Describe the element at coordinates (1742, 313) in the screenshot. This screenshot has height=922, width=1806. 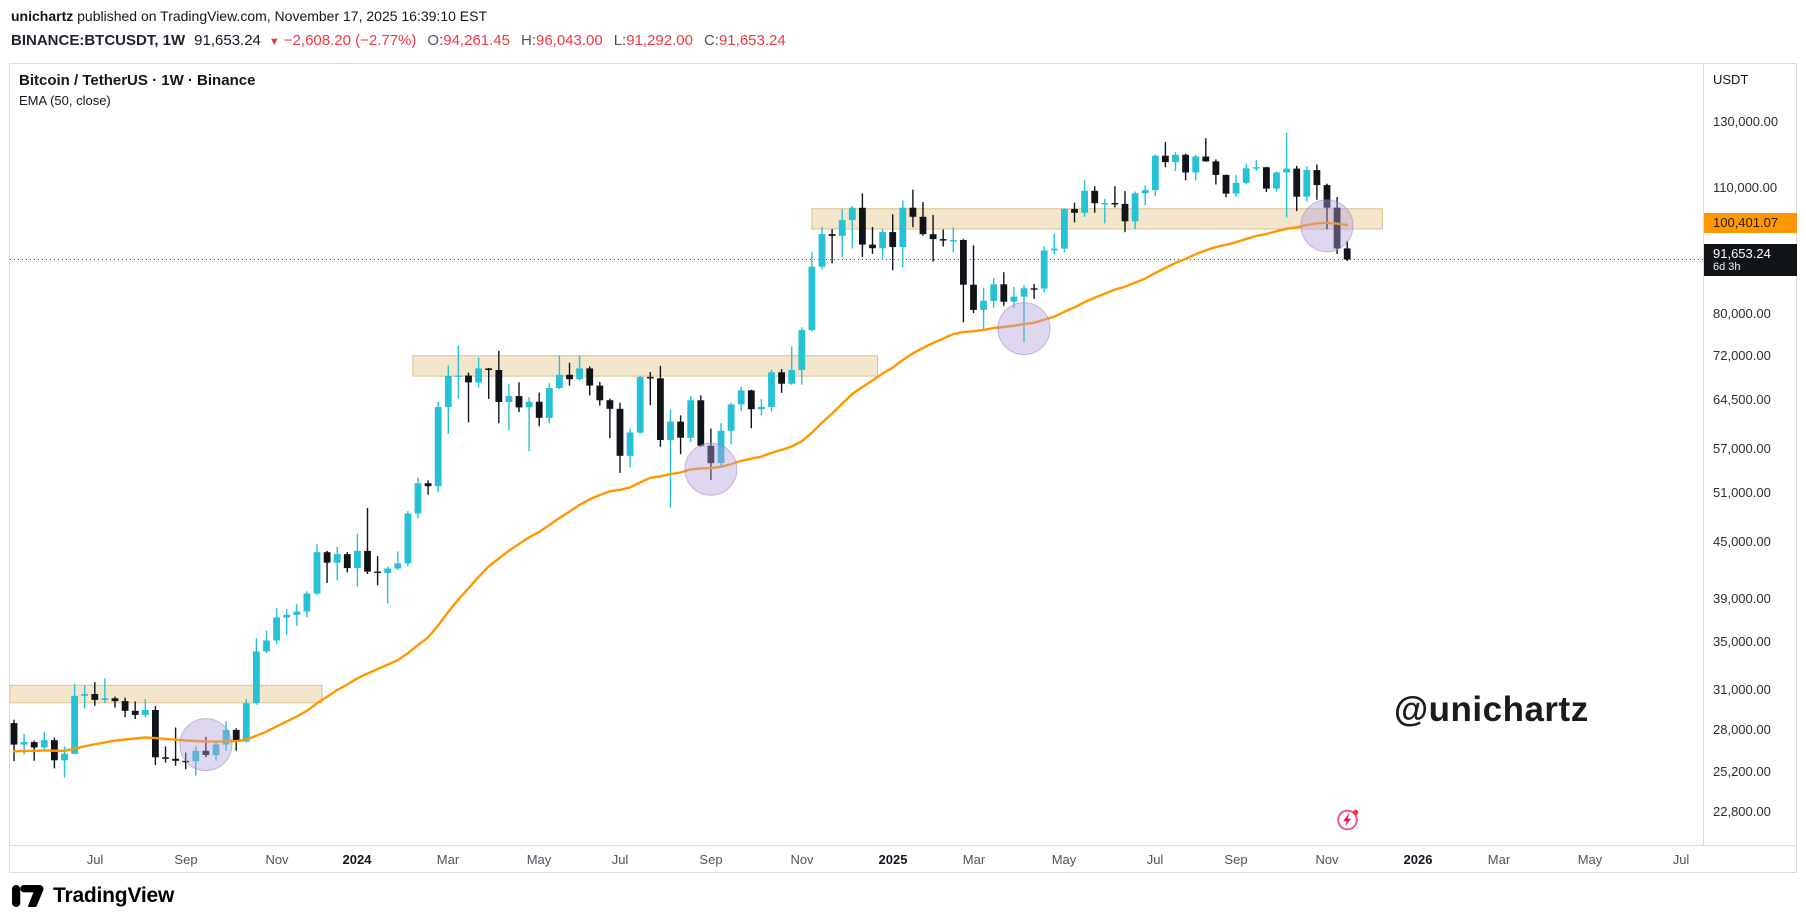
I see `price-tick-label: 80,000.00` at that location.